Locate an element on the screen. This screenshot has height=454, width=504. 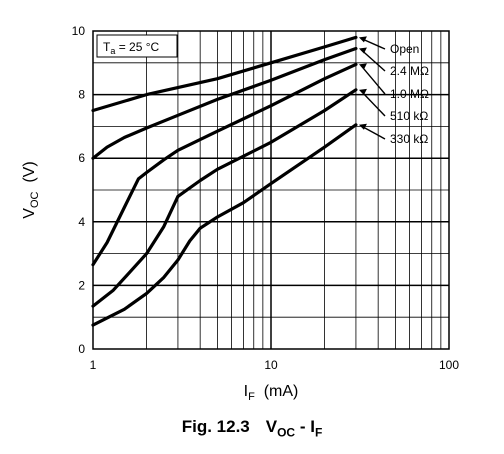
series-label: 2.4 MΩ is located at coordinates (409, 71).